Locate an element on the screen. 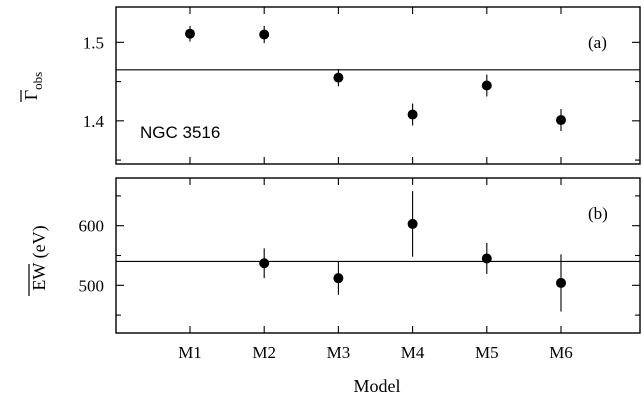  panel-b-ytick-label: 500 is located at coordinates (92, 285).